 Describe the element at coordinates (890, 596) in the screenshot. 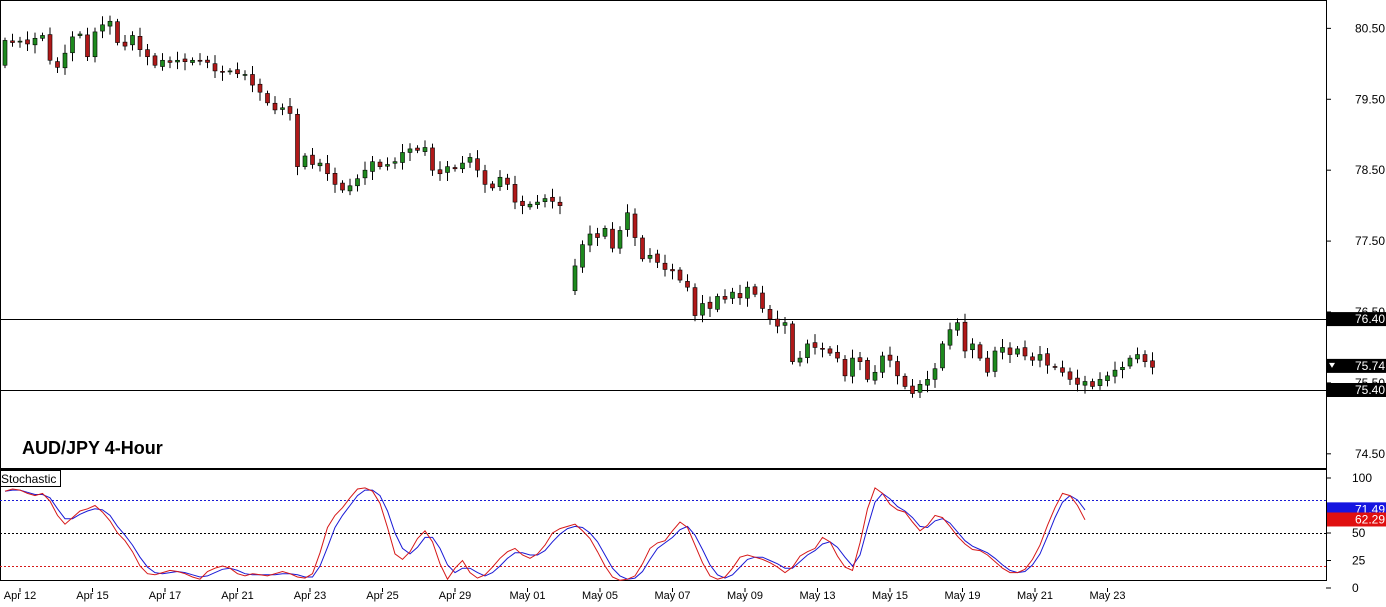

I see `date-label: May 15` at that location.